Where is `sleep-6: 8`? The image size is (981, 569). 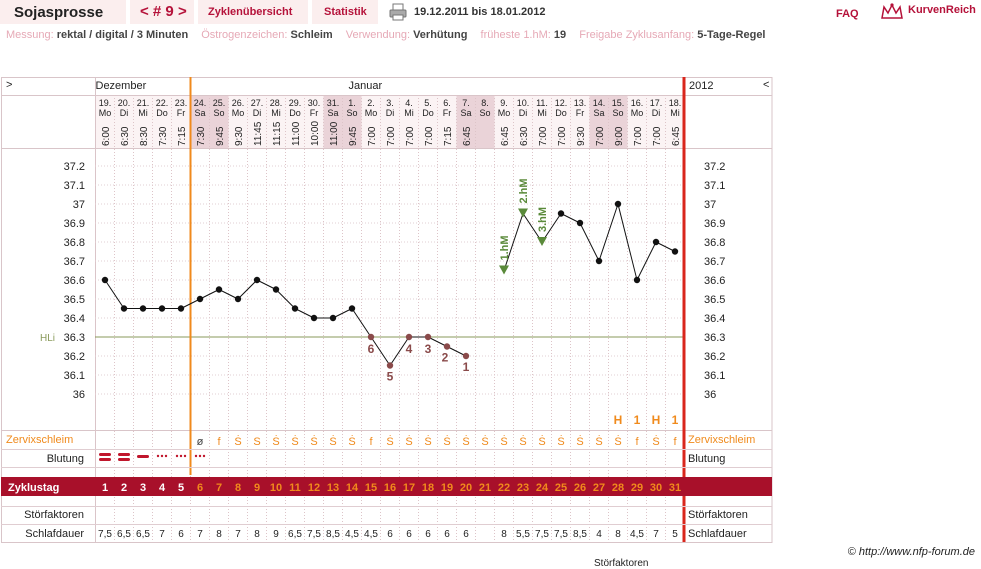 sleep-6: 8 is located at coordinates (219, 534).